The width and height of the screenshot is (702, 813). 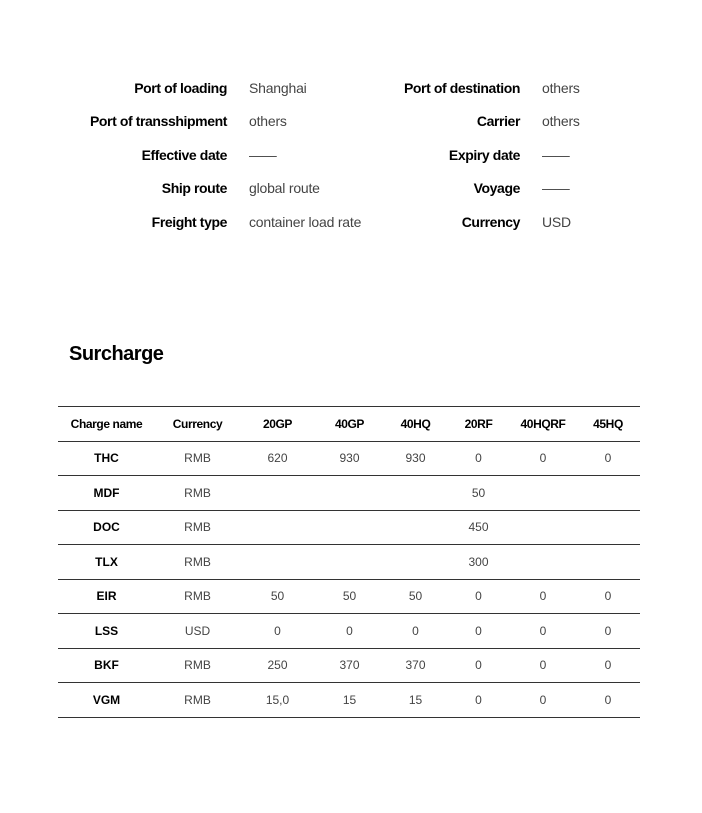 What do you see at coordinates (478, 562) in the screenshot?
I see `table-cell: 300` at bounding box center [478, 562].